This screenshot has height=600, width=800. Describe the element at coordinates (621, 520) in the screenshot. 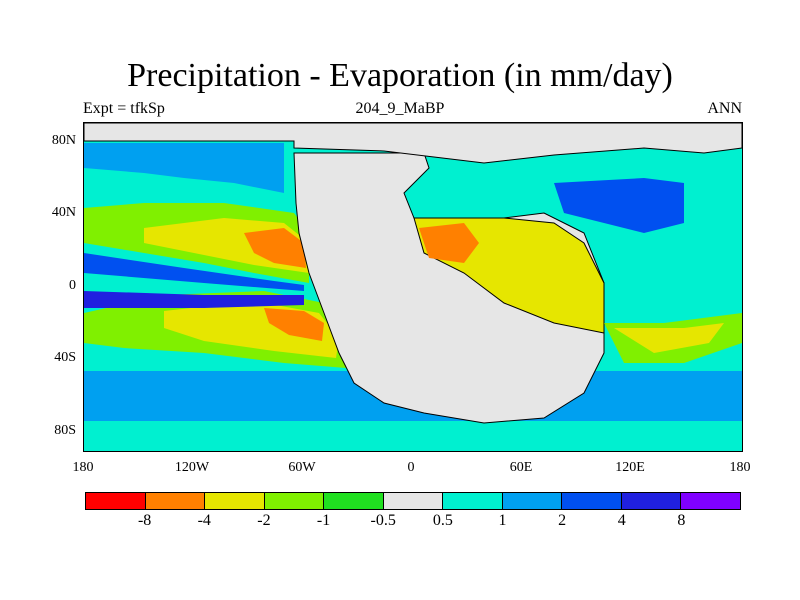

I see `colorbar-label: 4` at that location.